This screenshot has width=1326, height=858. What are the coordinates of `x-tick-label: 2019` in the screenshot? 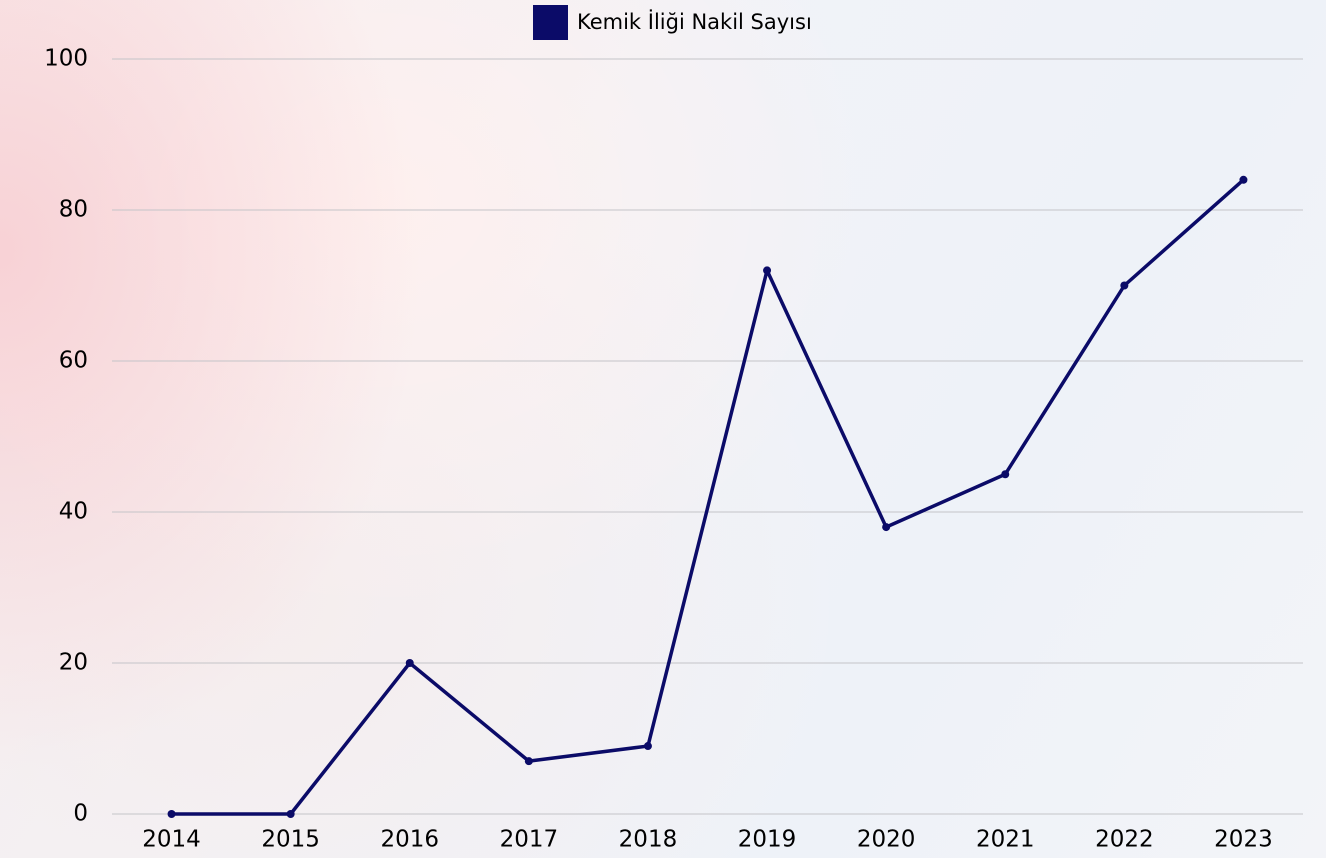 It's located at (767, 840).